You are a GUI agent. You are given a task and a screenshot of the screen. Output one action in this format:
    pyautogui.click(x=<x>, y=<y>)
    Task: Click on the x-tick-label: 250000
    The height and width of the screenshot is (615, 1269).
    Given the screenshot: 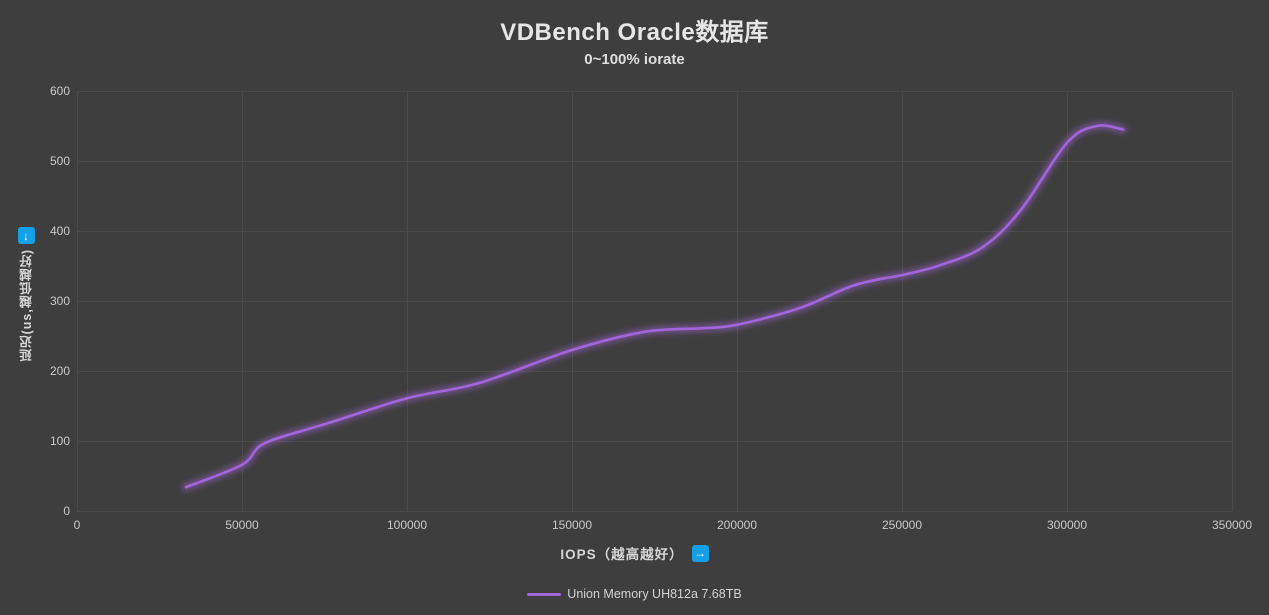 What is the action you would take?
    pyautogui.click(x=902, y=525)
    